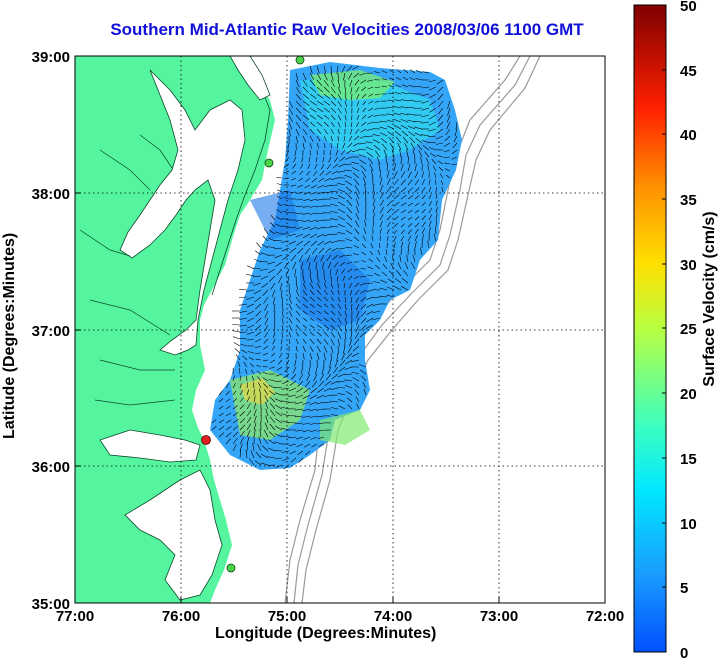  Describe the element at coordinates (688, 200) in the screenshot. I see `colorbar-tick-label: 35` at that location.